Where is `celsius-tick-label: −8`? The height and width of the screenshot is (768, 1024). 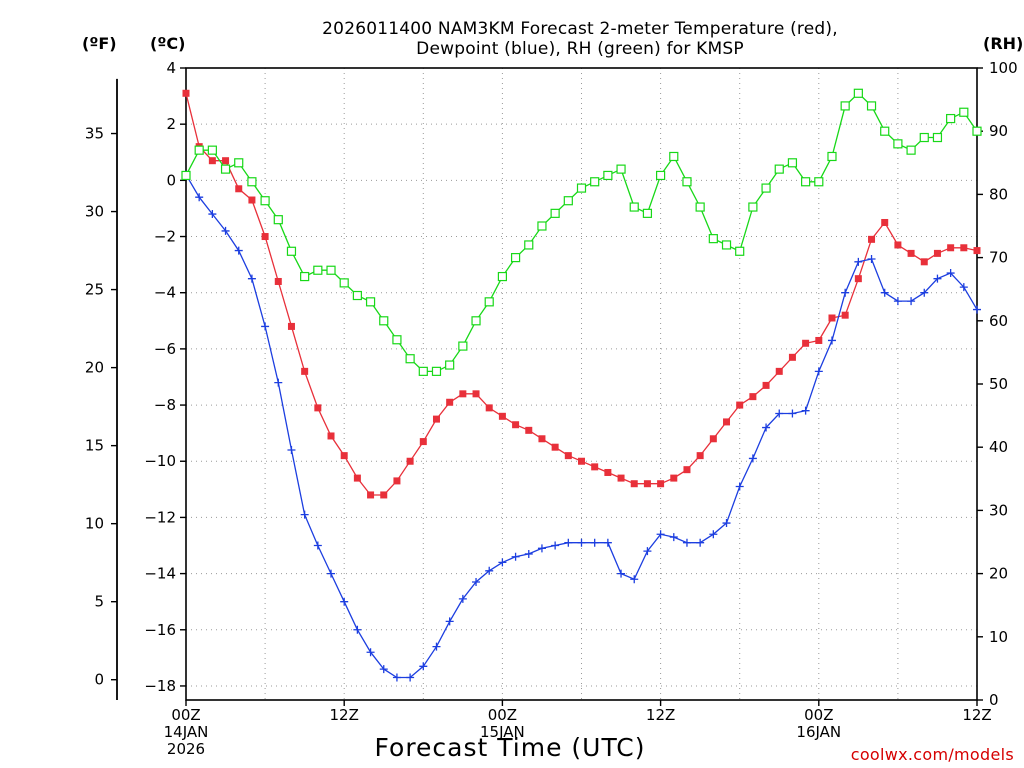 celsius-tick-label: −8 is located at coordinates (165, 405).